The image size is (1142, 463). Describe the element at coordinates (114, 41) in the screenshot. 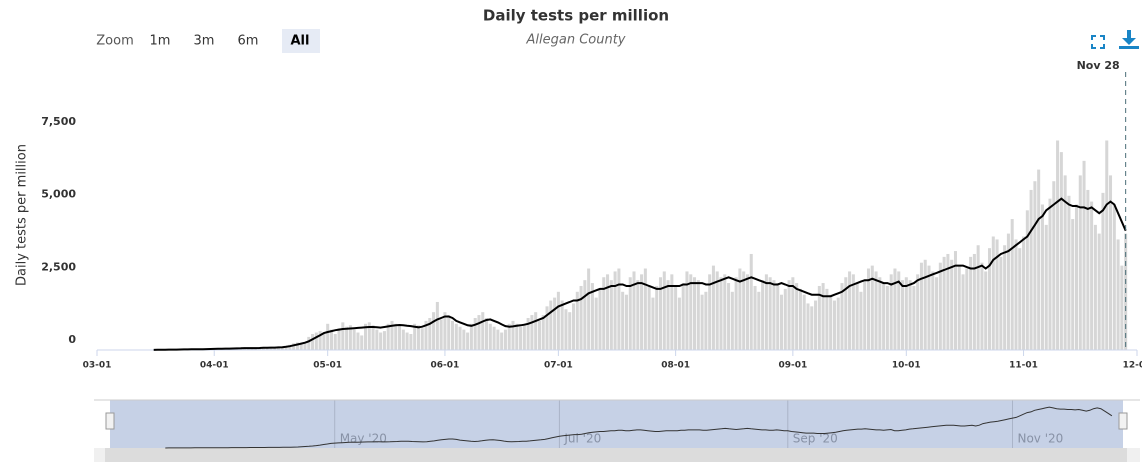

I see `zoom-label: Zoom` at that location.